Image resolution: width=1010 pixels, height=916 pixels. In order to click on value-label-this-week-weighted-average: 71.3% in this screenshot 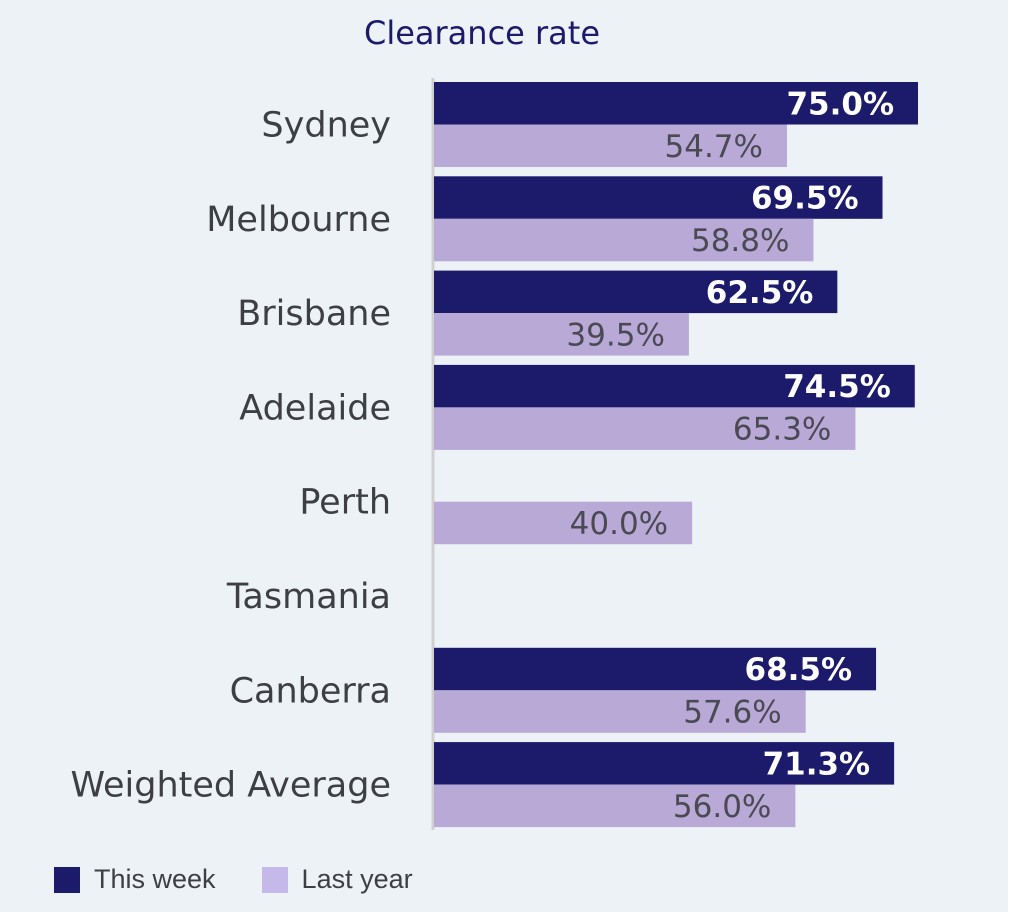, I will do `click(817, 764)`.